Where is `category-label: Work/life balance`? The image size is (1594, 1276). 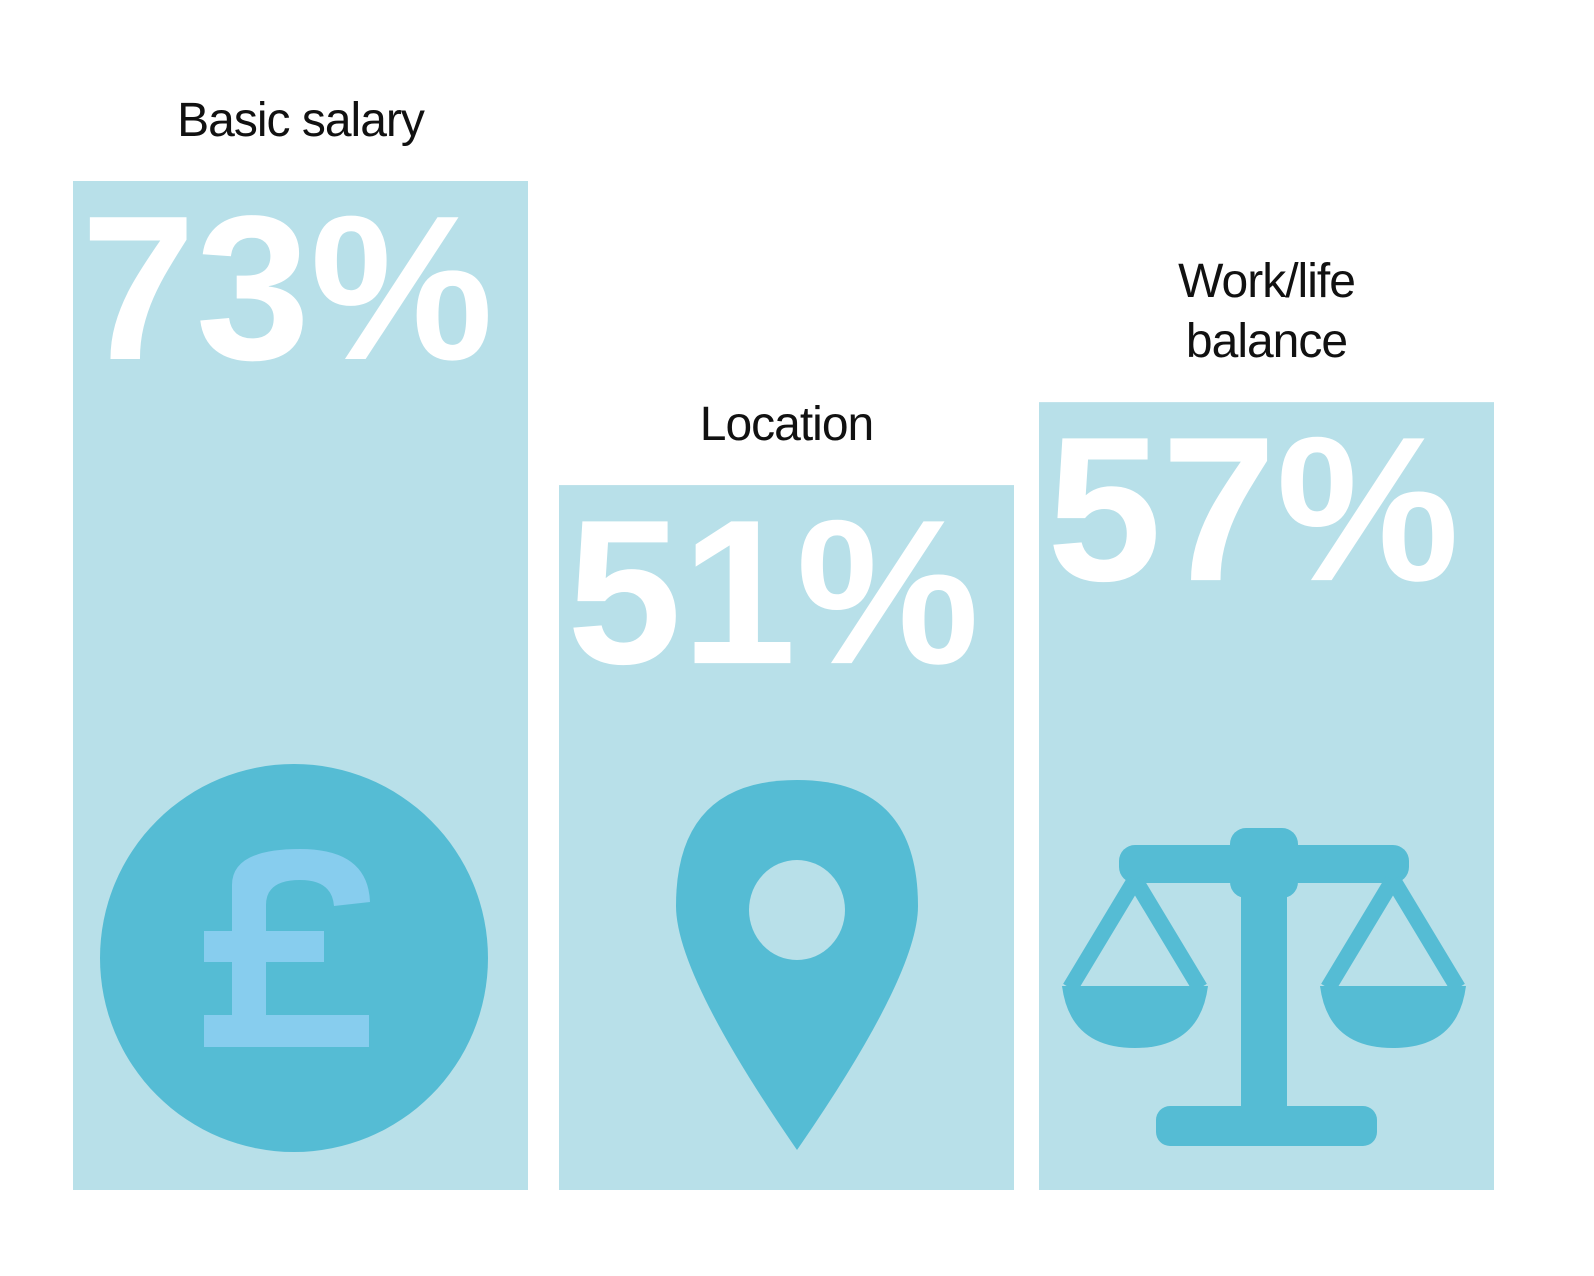
category-label: Work/life balance is located at coordinates (1267, 312).